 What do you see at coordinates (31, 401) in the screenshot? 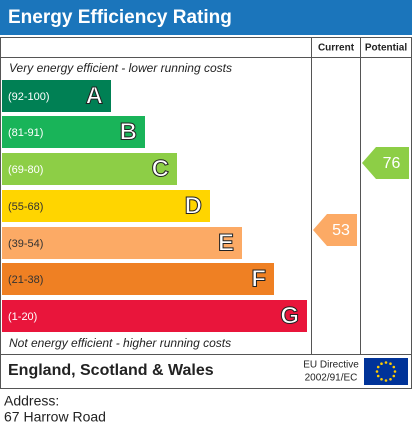
I see `address-label: Address:` at bounding box center [31, 401].